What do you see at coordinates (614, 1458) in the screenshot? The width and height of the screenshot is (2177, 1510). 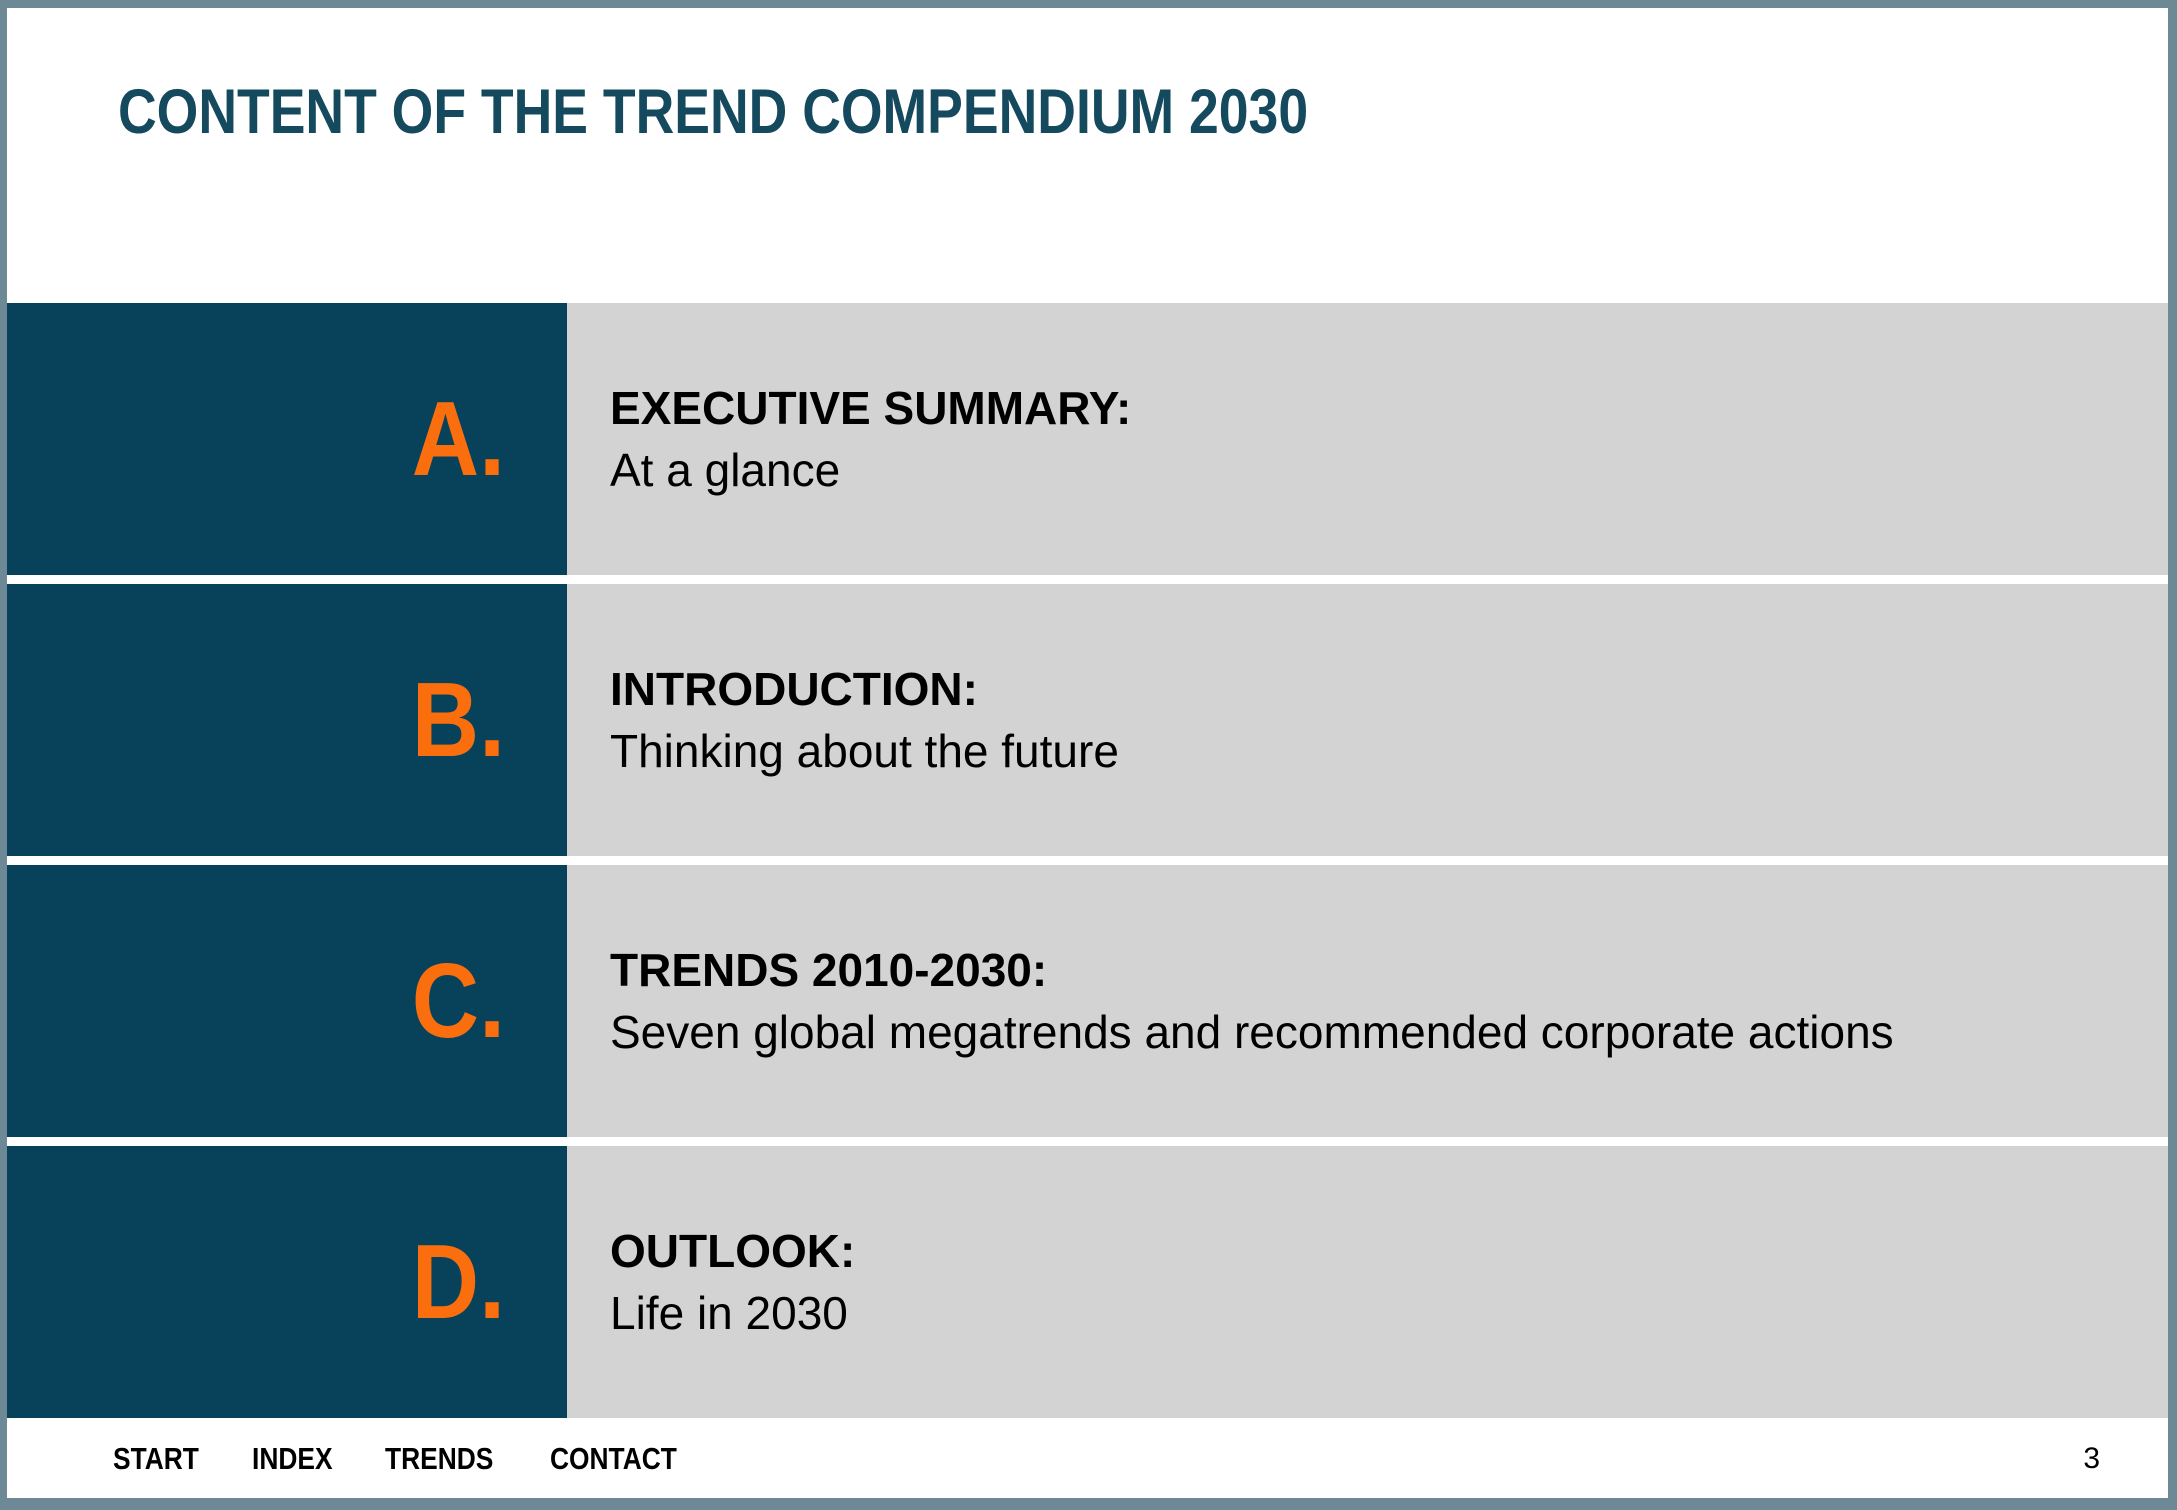 I see `nav-contact-button: CONTACT` at bounding box center [614, 1458].